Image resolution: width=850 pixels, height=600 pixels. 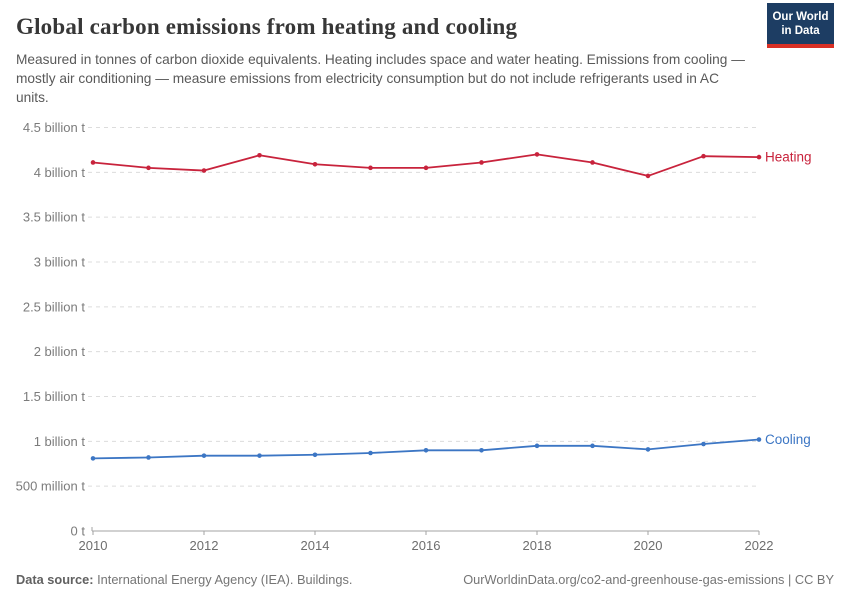 I want to click on x-axis-tick-label: 2018, so click(x=537, y=545).